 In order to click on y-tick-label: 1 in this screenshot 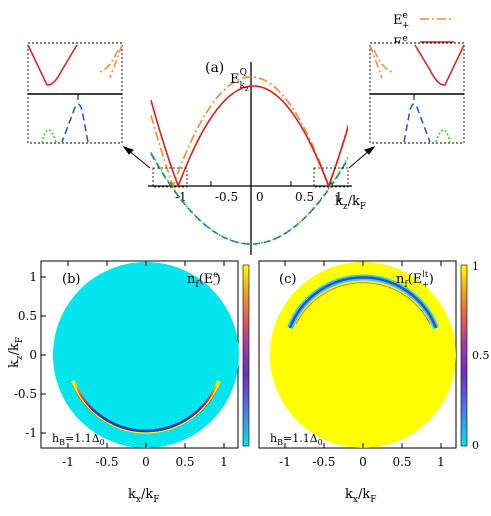, I will do `click(33, 277)`.